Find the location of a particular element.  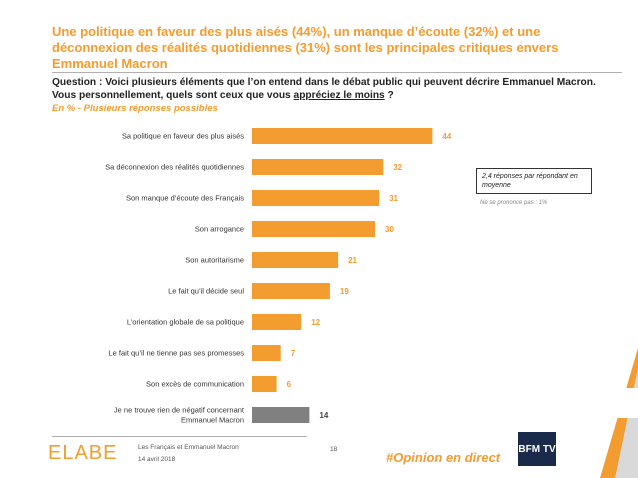

footer-study-title: Les Français et Emmanuel Macron is located at coordinates (188, 447).